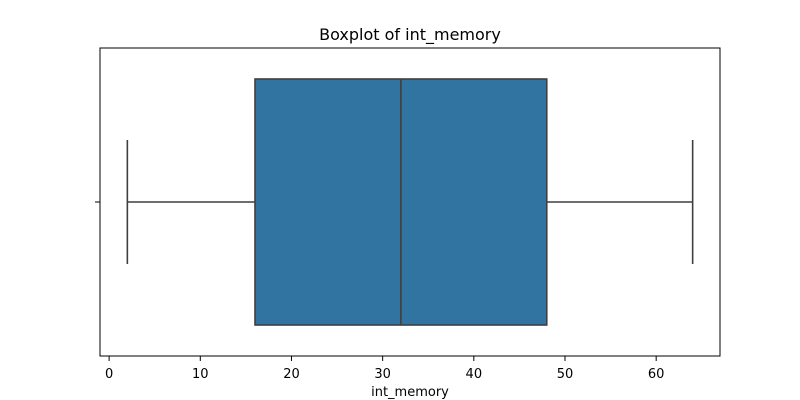 The image size is (800, 400). What do you see at coordinates (410, 392) in the screenshot?
I see `x-axis-label: int_memory` at bounding box center [410, 392].